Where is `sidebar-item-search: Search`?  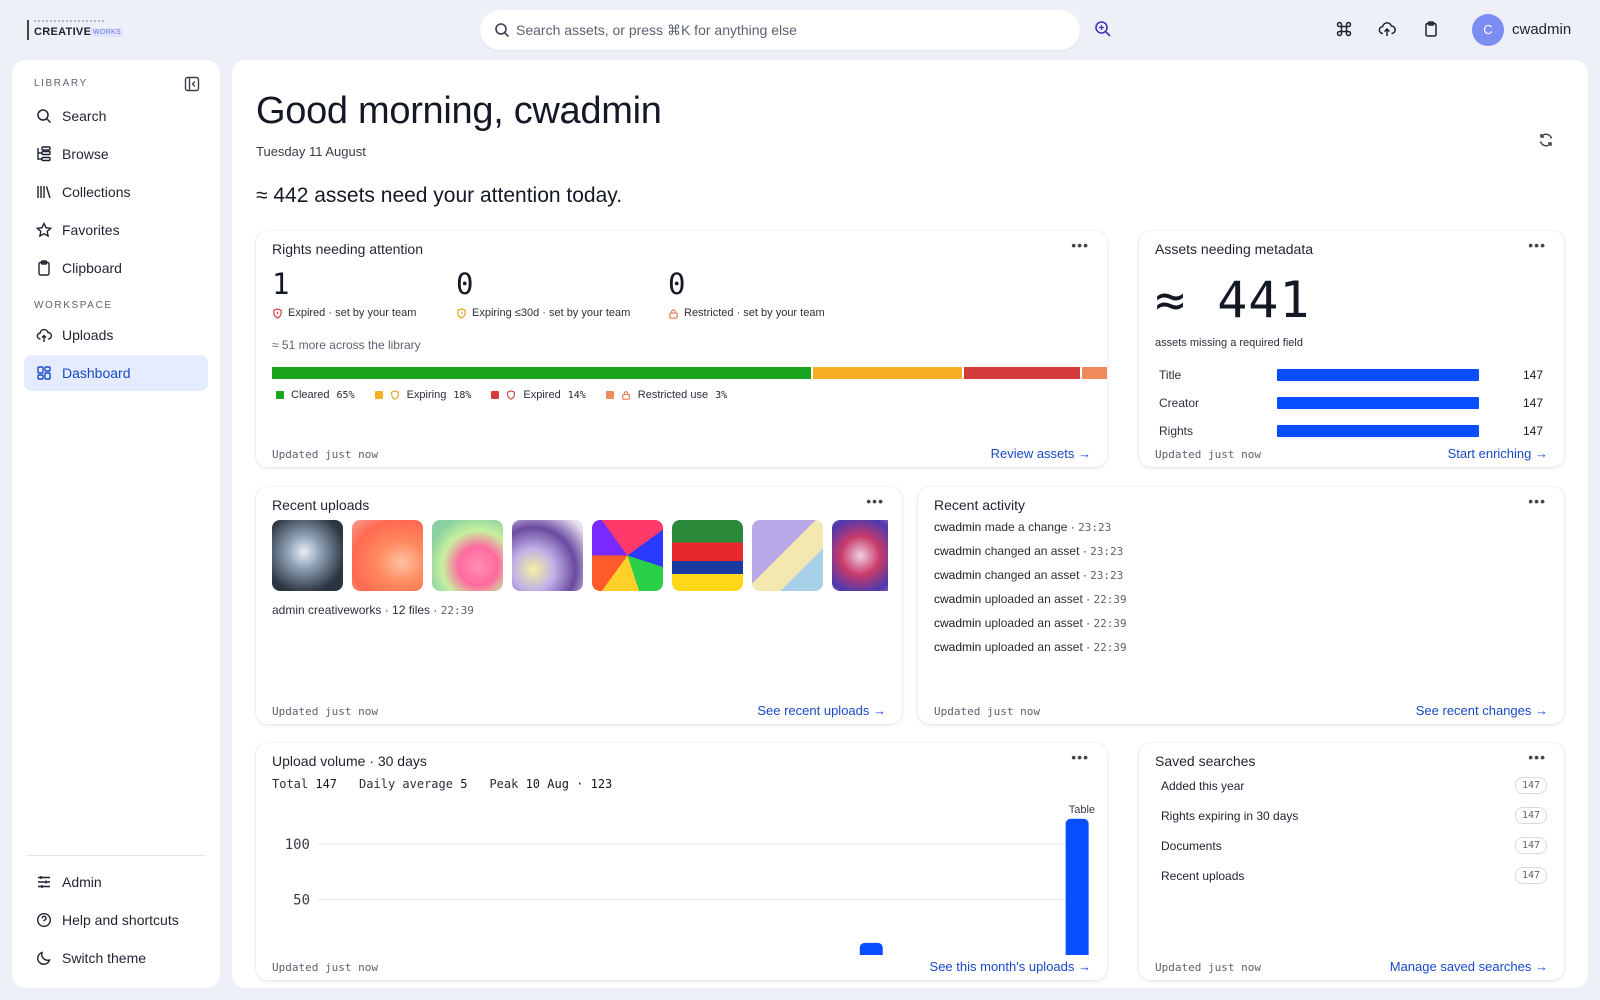
sidebar-item-search: Search is located at coordinates (116, 116).